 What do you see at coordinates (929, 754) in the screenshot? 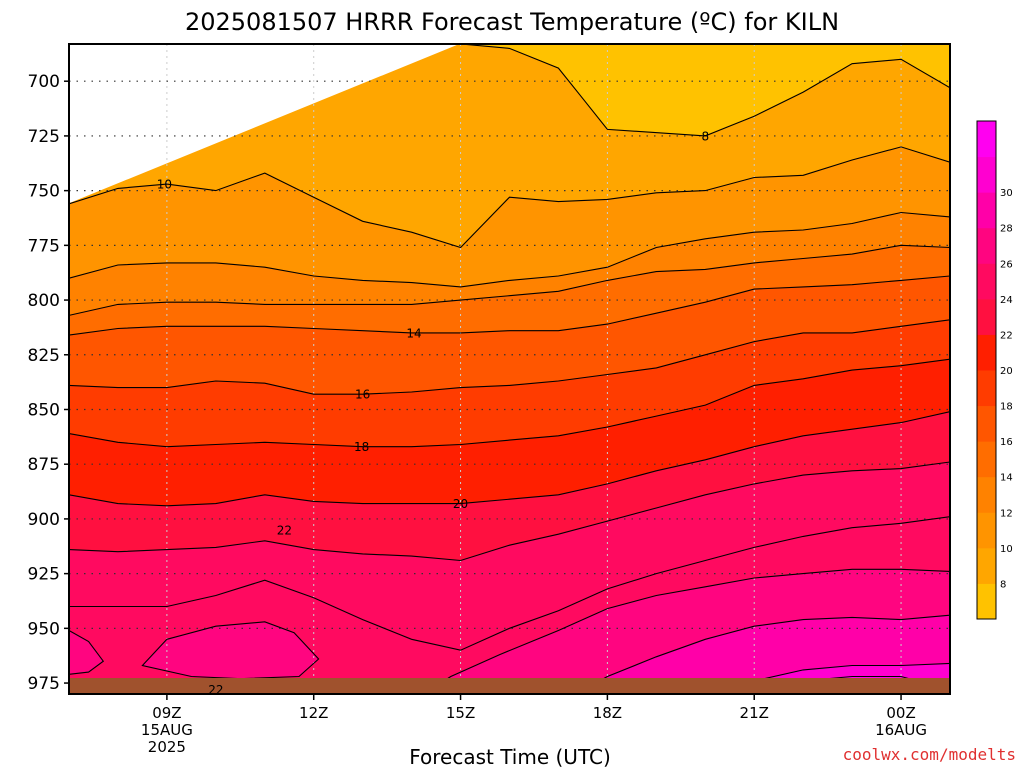
I see `credit-text: coolwx.com/modelts` at bounding box center [929, 754].